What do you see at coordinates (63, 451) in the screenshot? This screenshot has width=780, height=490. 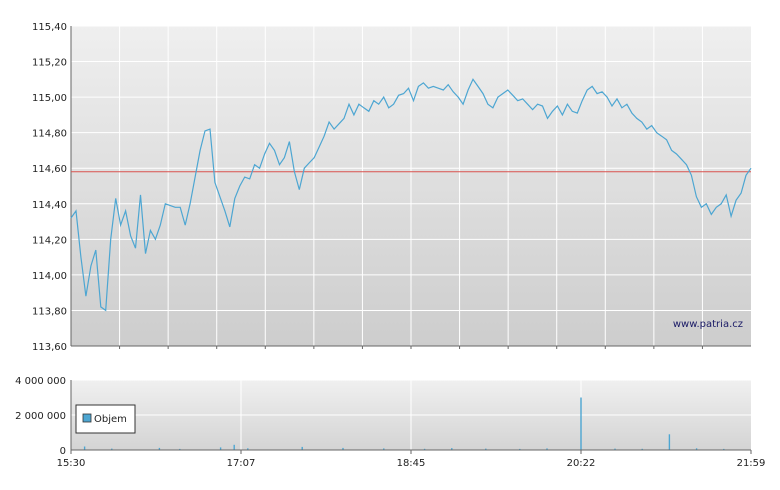 I see `volume-y-tick-label: 0` at bounding box center [63, 451].